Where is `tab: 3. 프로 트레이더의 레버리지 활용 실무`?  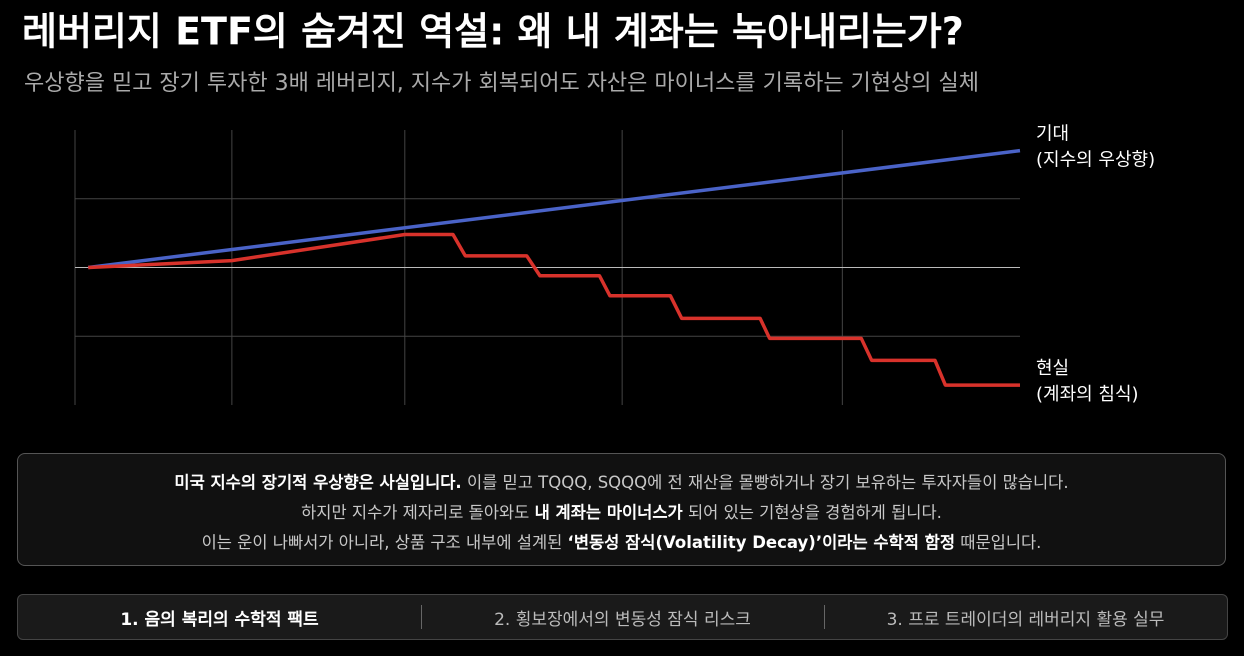 tab: 3. 프로 트레이더의 레버리지 활용 실무 is located at coordinates (1025, 617).